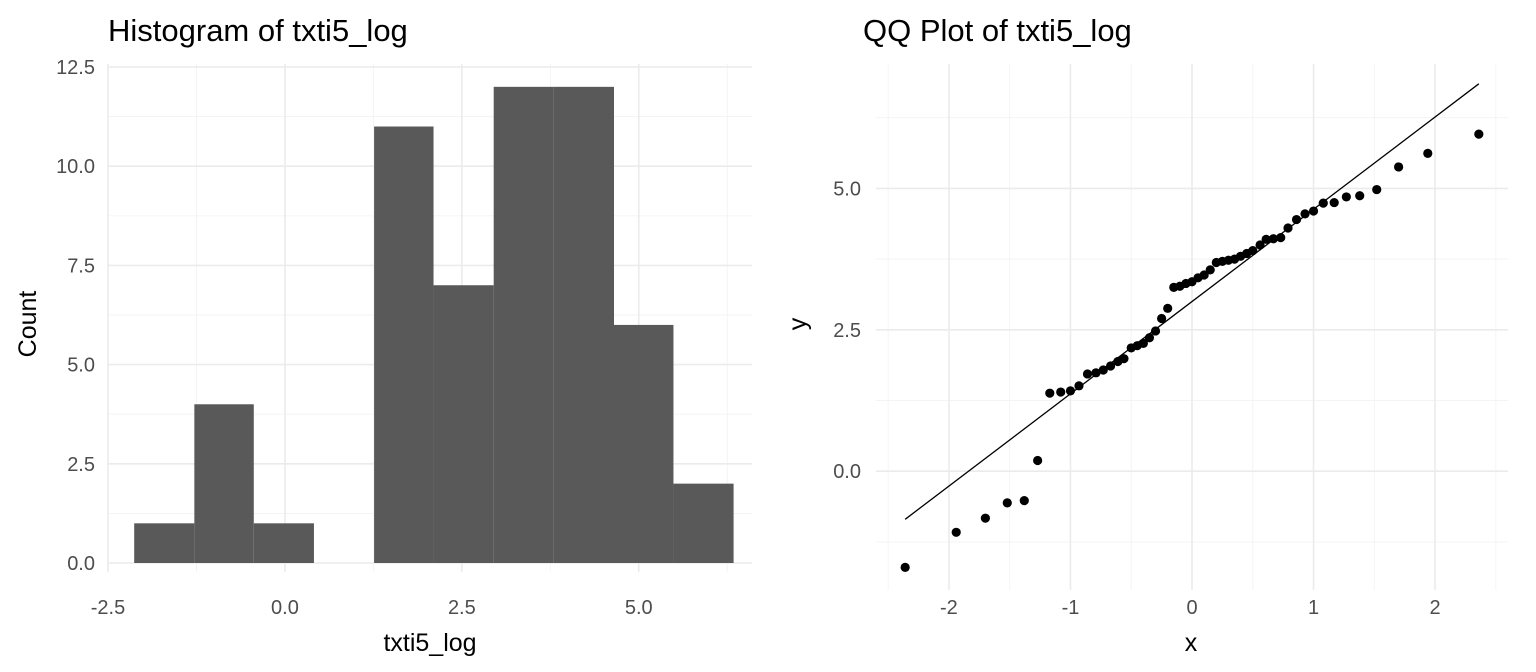 The height and width of the screenshot is (672, 1536). I want to click on histogram-y-tick-labels: 0.0 2.5 5.0 7.5 10.0 12.5, so click(75, 316).